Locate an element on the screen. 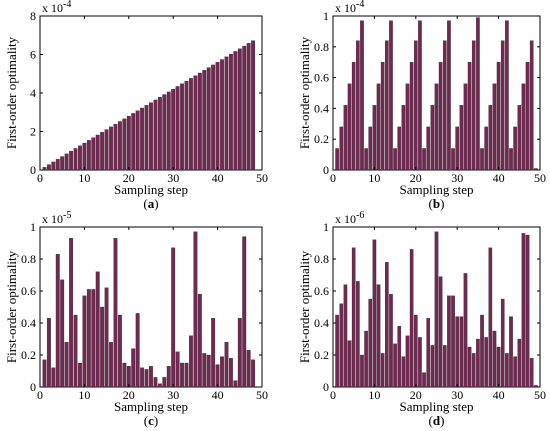 This screenshot has height=431, width=550. y-tick-label: 0 is located at coordinates (326, 170).